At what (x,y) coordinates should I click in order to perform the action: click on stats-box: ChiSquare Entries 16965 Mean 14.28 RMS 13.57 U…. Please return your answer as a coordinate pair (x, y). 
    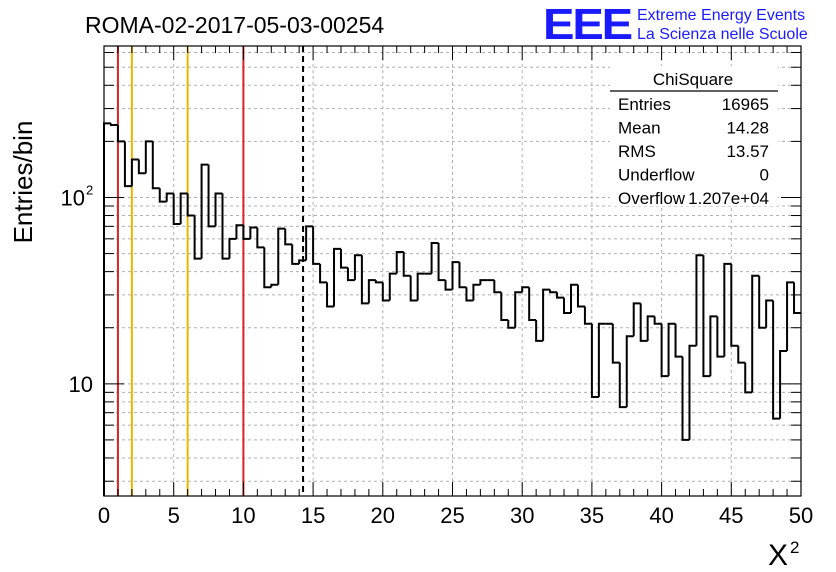
    Looking at the image, I should click on (694, 137).